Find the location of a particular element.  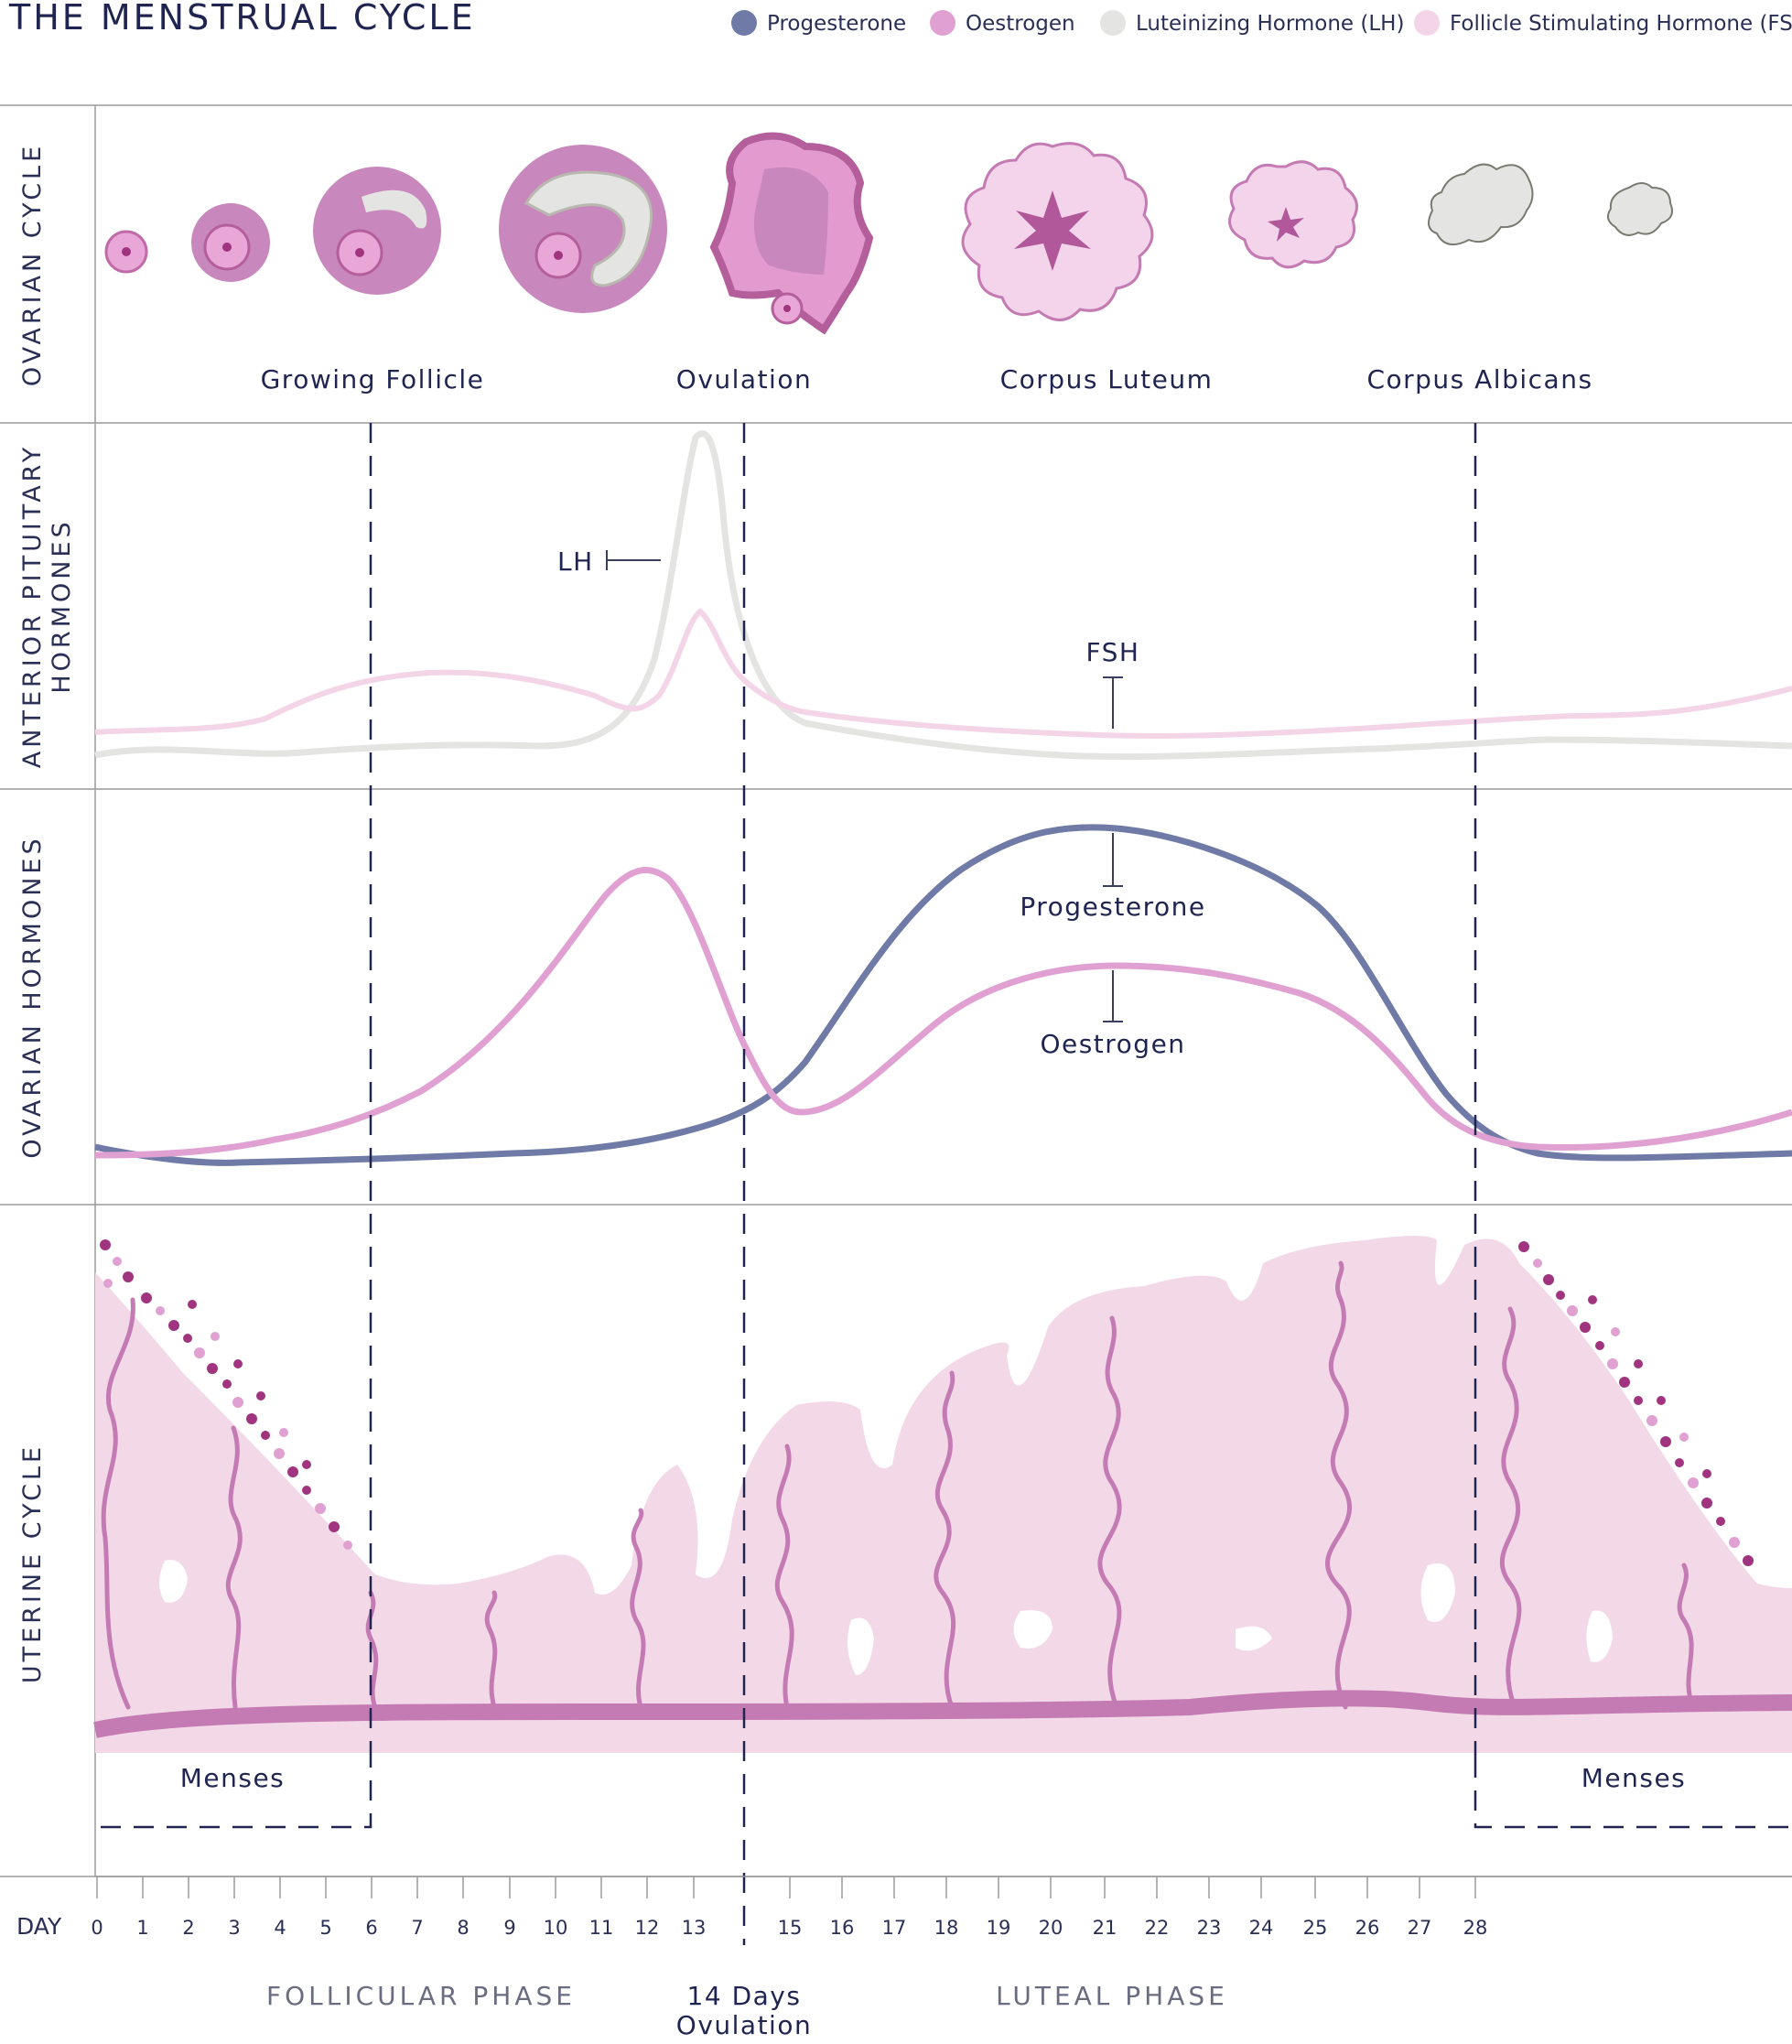

day-tick-label: 5 is located at coordinates (325, 1928).